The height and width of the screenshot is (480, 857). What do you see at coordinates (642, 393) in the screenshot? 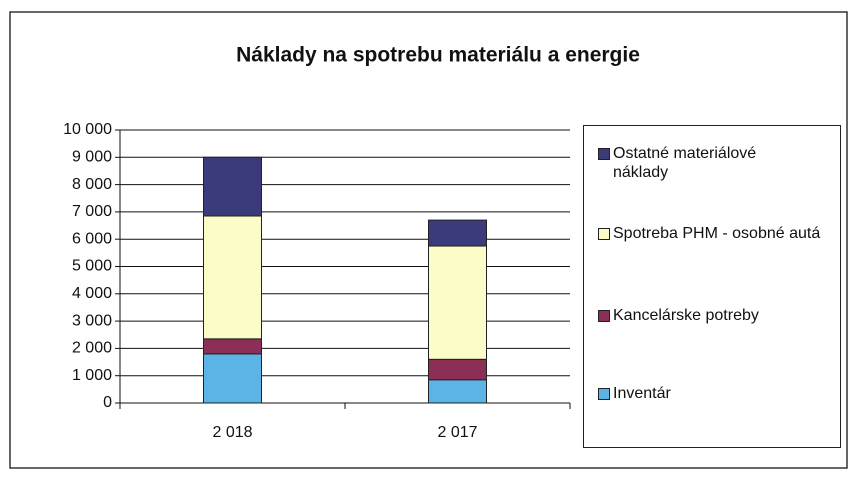
I see `legend-label: Inventár` at bounding box center [642, 393].